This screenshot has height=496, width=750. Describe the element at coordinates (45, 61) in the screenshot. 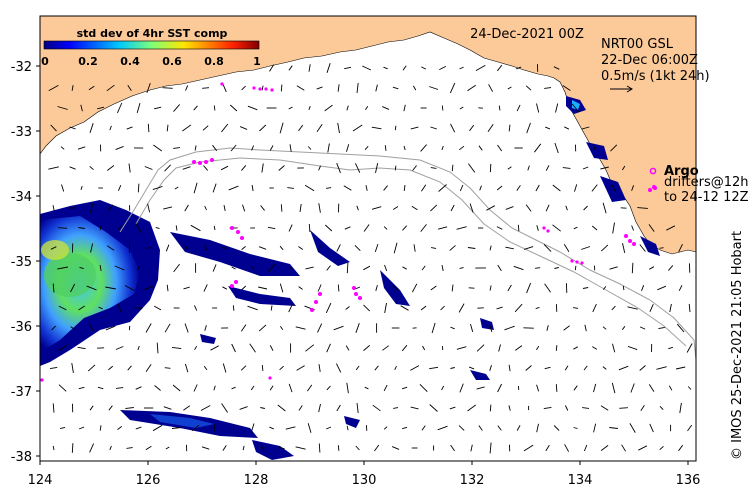

I see `colorbar-tick-label: 0` at that location.